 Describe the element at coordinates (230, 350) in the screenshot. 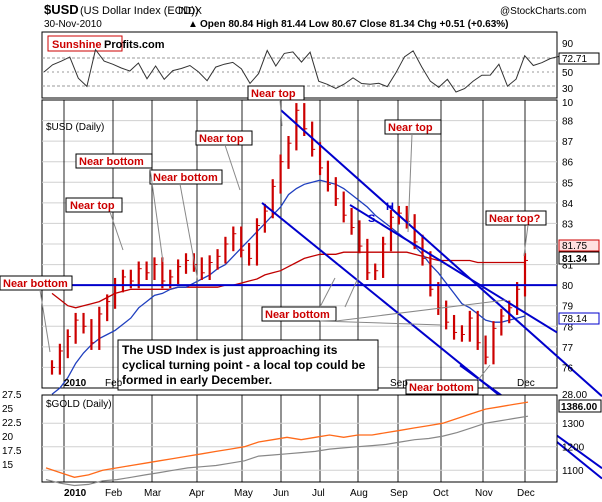

I see `note-line-1: The USD Index is just approaching its` at that location.